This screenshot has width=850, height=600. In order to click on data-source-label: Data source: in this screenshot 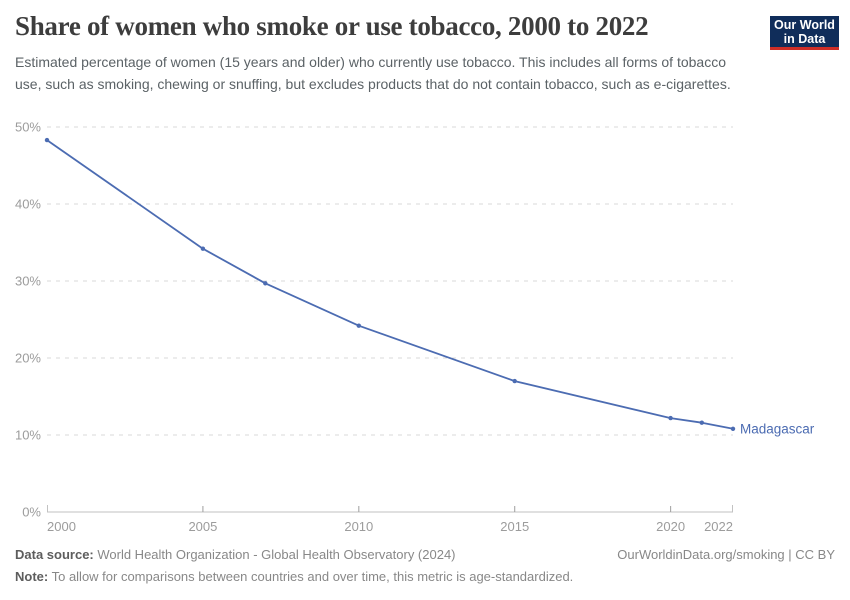, I will do `click(54, 554)`.